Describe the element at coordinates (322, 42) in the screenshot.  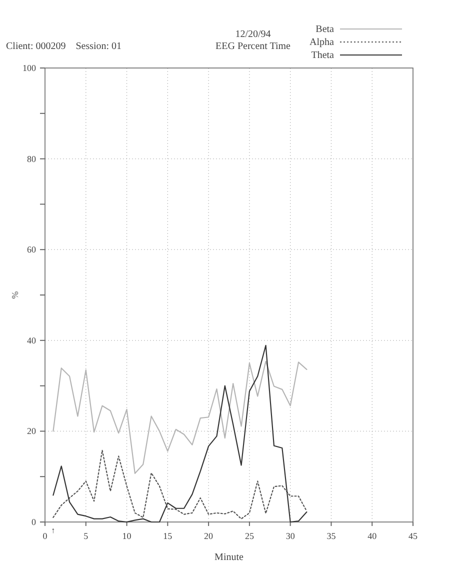
I see `text: Alpha` at that location.